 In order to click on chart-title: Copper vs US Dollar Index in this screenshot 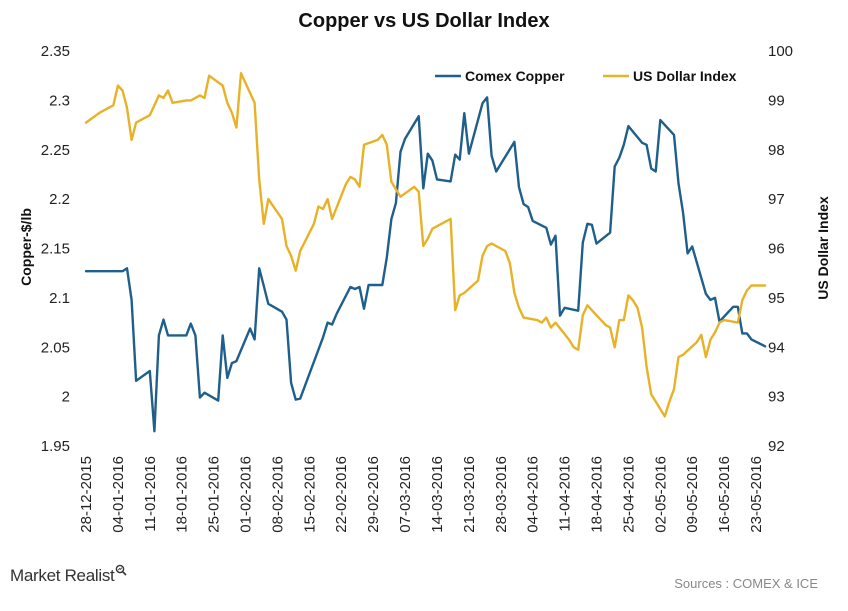, I will do `click(423, 21)`.